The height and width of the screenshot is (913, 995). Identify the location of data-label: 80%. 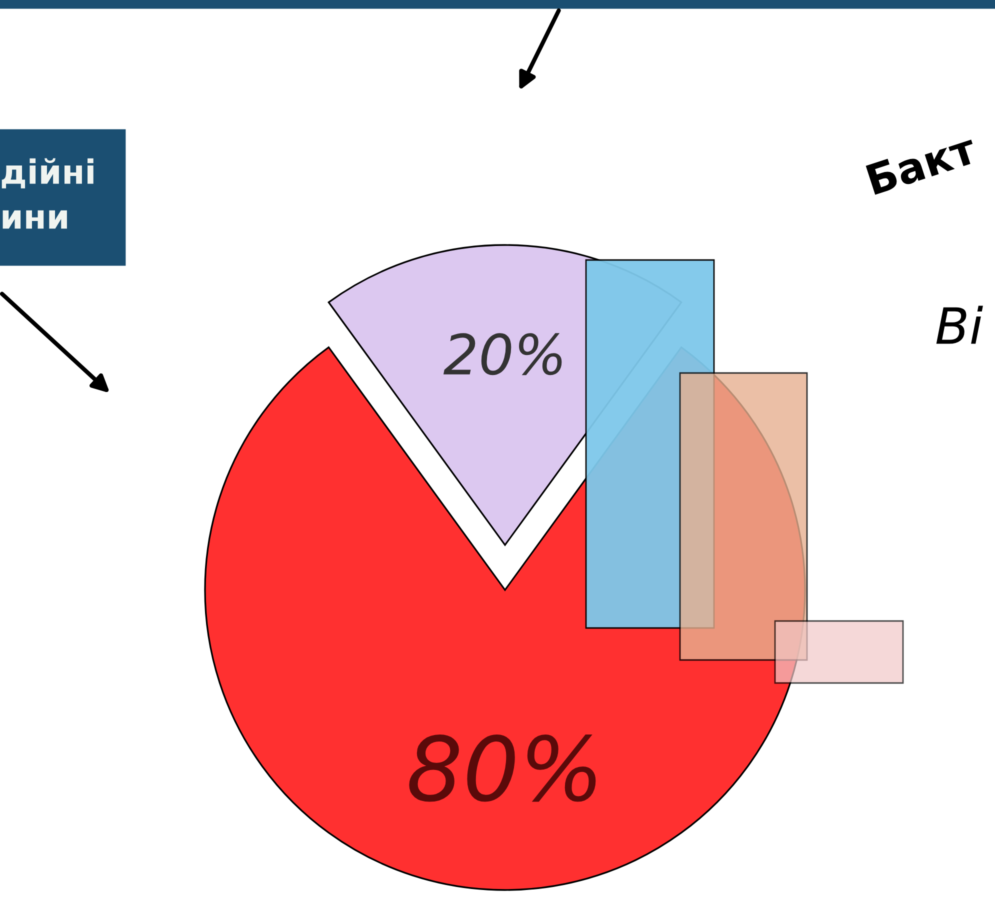
(502, 768).